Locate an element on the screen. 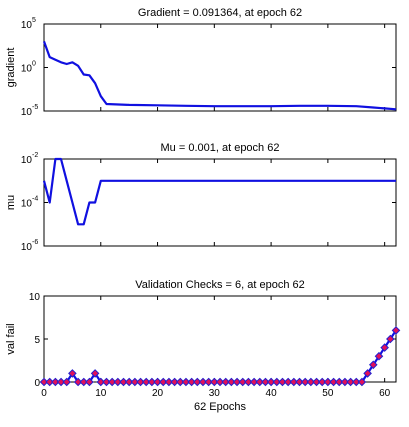 The width and height of the screenshot is (409, 427). chart-title: Validation Checks = 6, at epoch 62 is located at coordinates (220, 285).